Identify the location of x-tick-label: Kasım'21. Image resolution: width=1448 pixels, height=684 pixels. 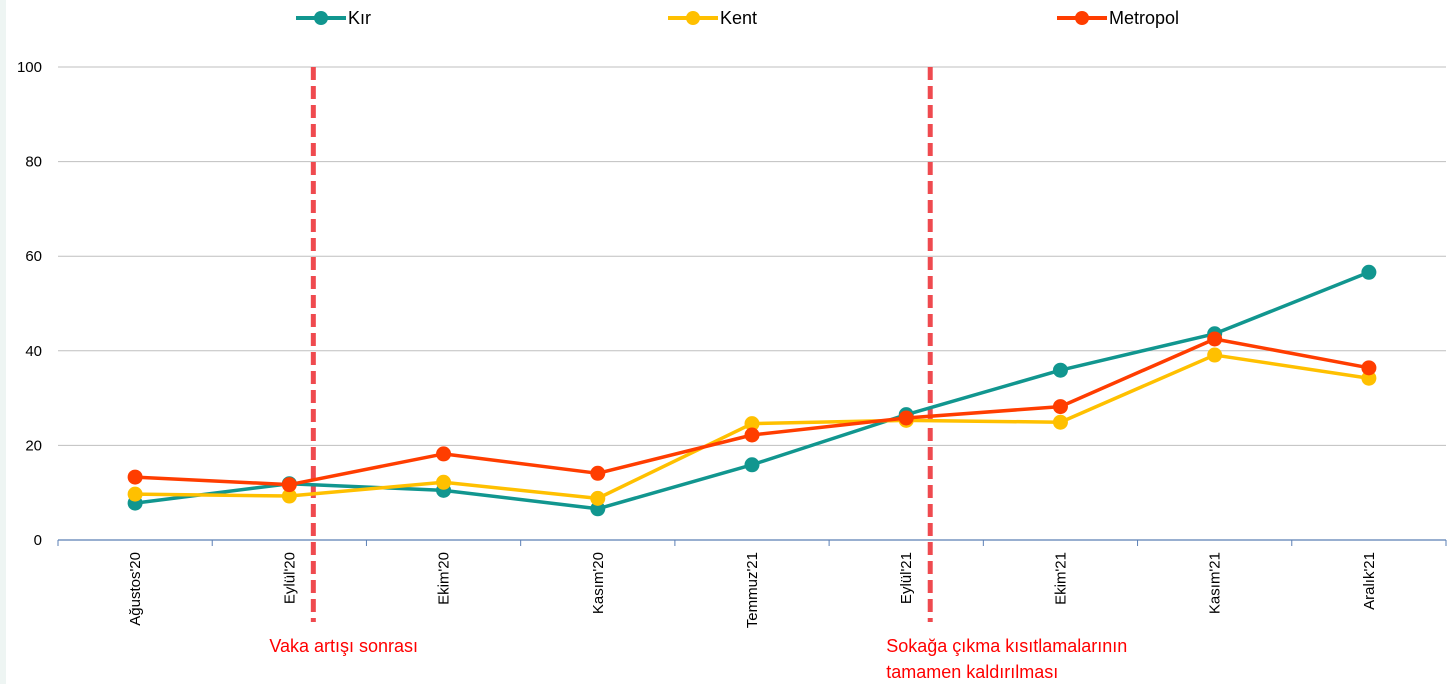
(1215, 583).